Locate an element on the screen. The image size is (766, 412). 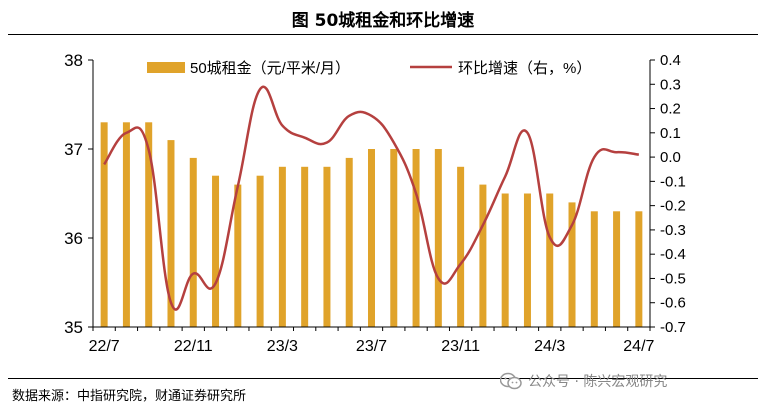
y-left-tick-label: 35 is located at coordinates (73, 327).